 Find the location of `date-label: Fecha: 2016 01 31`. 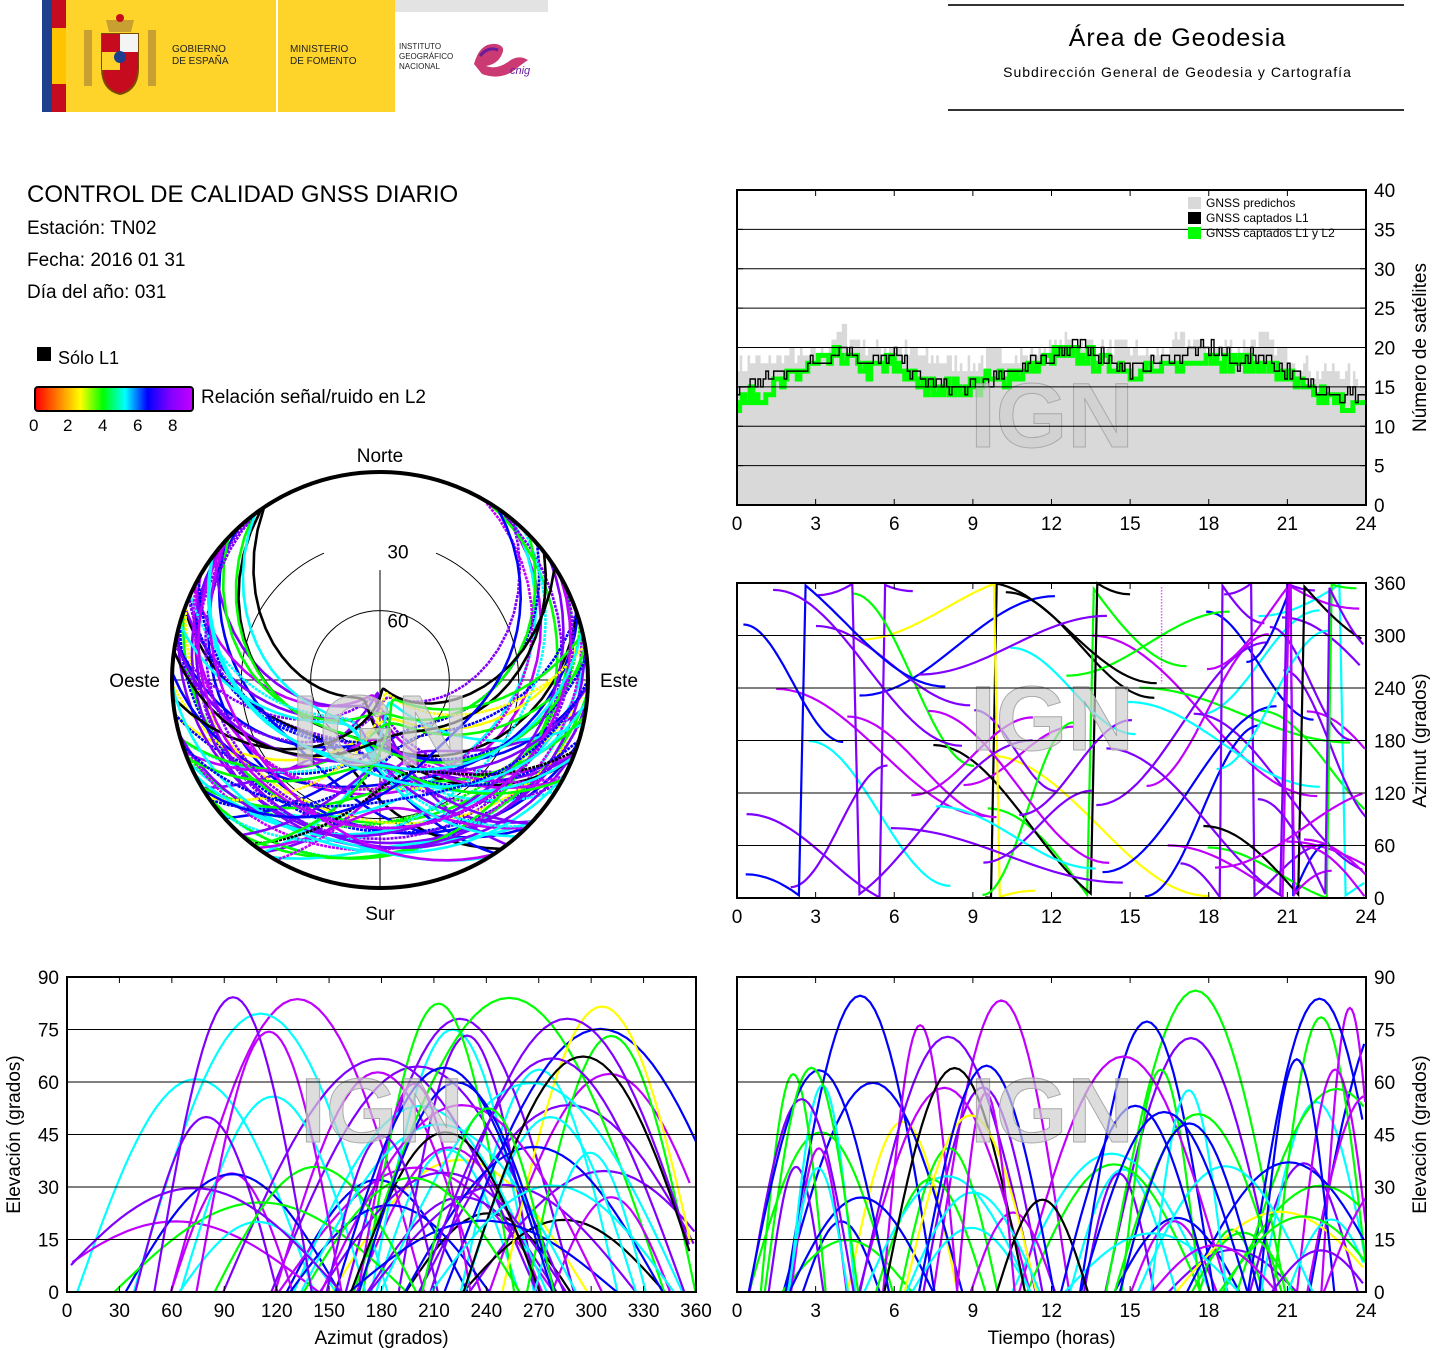

date-label: Fecha: 2016 01 31 is located at coordinates (106, 260).